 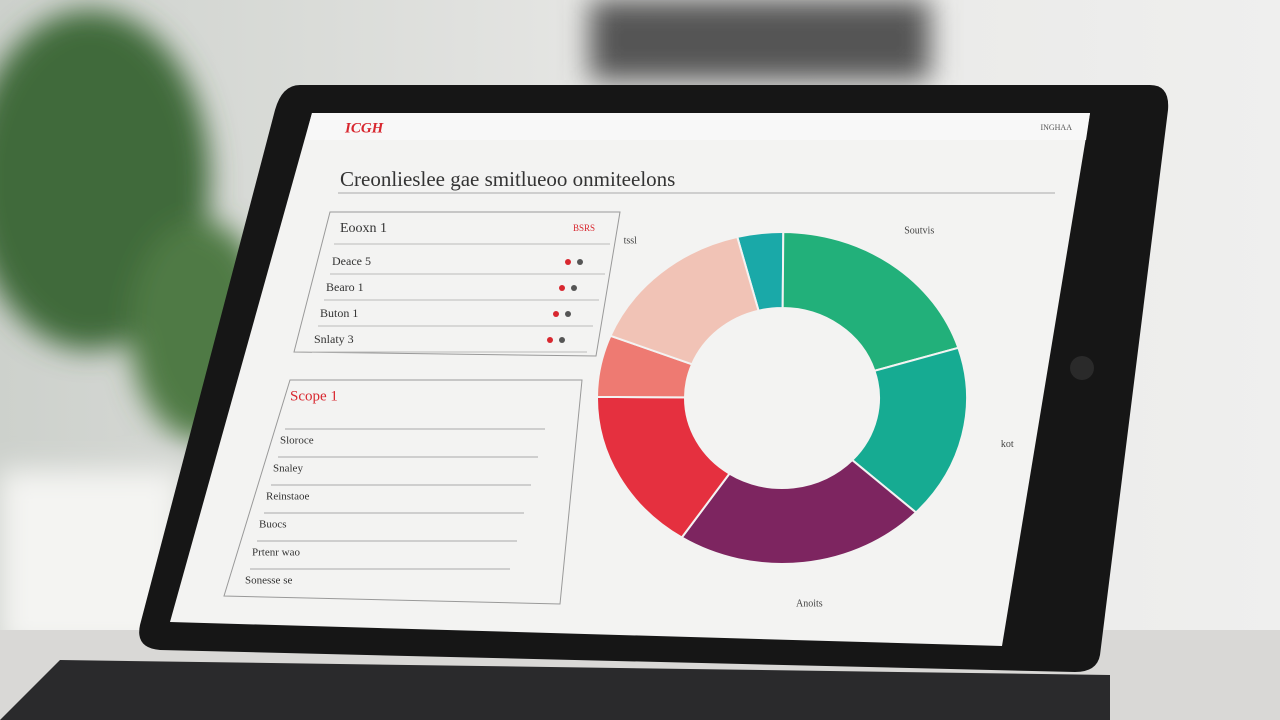 What do you see at coordinates (697, 126) in the screenshot?
I see `header-bar` at bounding box center [697, 126].